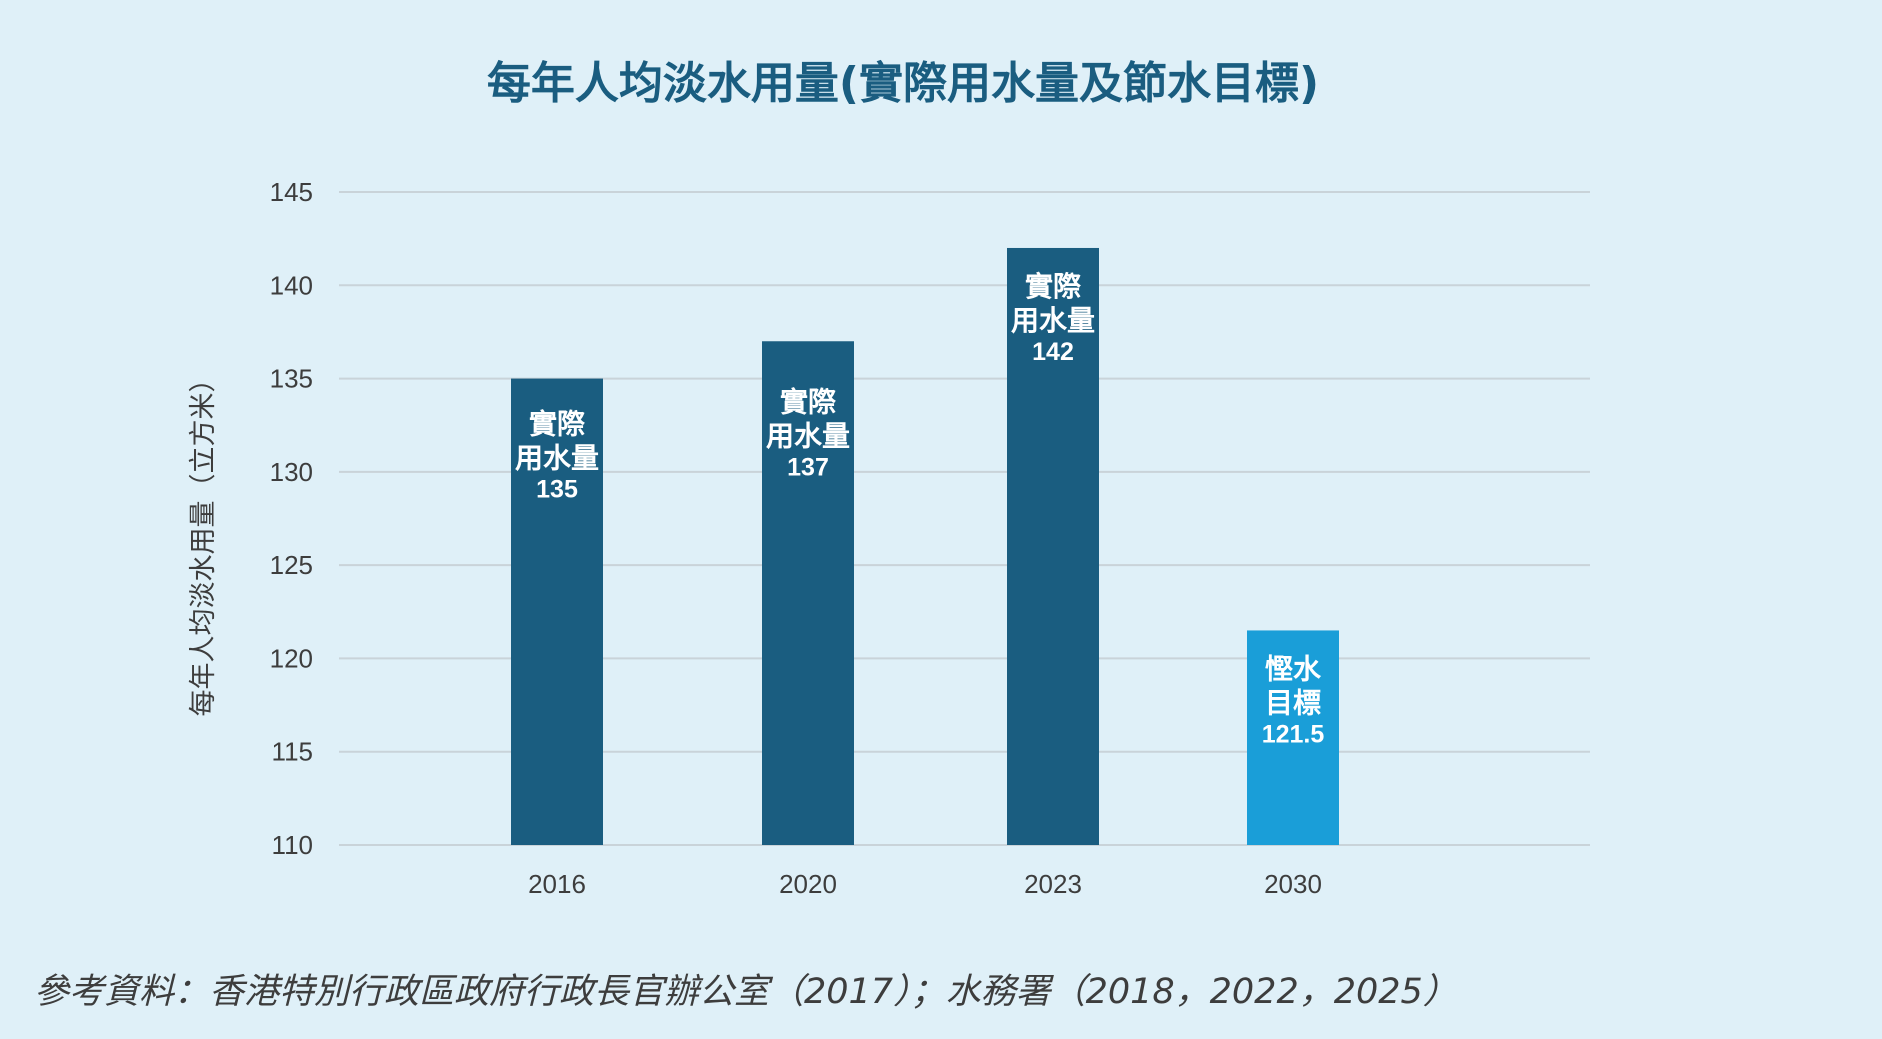 This screenshot has height=1039, width=1882. What do you see at coordinates (291, 192) in the screenshot?
I see `y-tick-label: 145` at bounding box center [291, 192].